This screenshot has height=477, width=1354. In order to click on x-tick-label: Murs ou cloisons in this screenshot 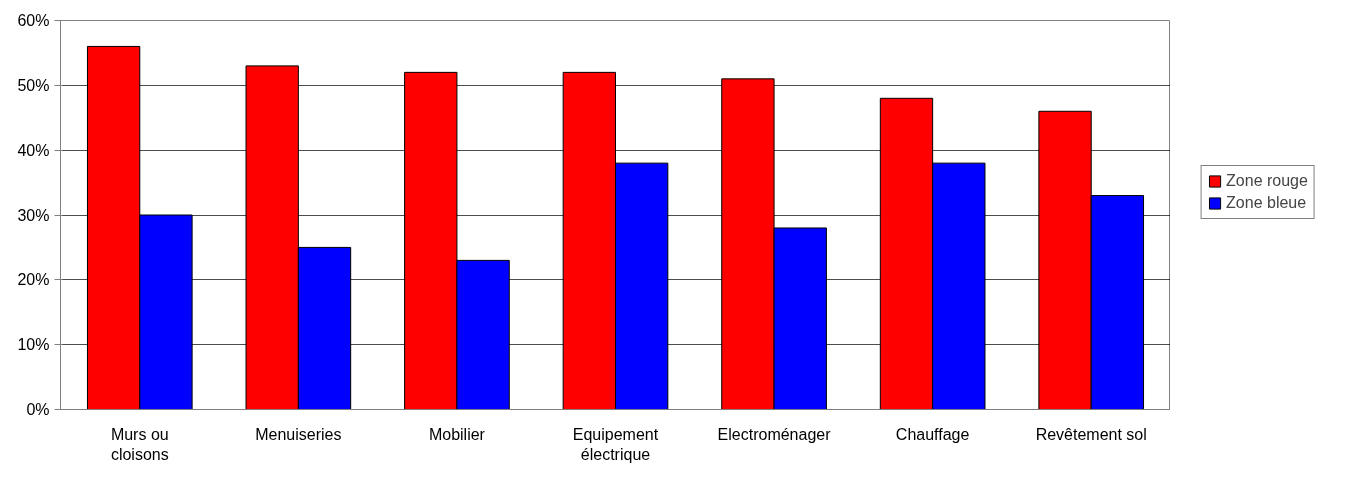, I will do `click(139, 444)`.